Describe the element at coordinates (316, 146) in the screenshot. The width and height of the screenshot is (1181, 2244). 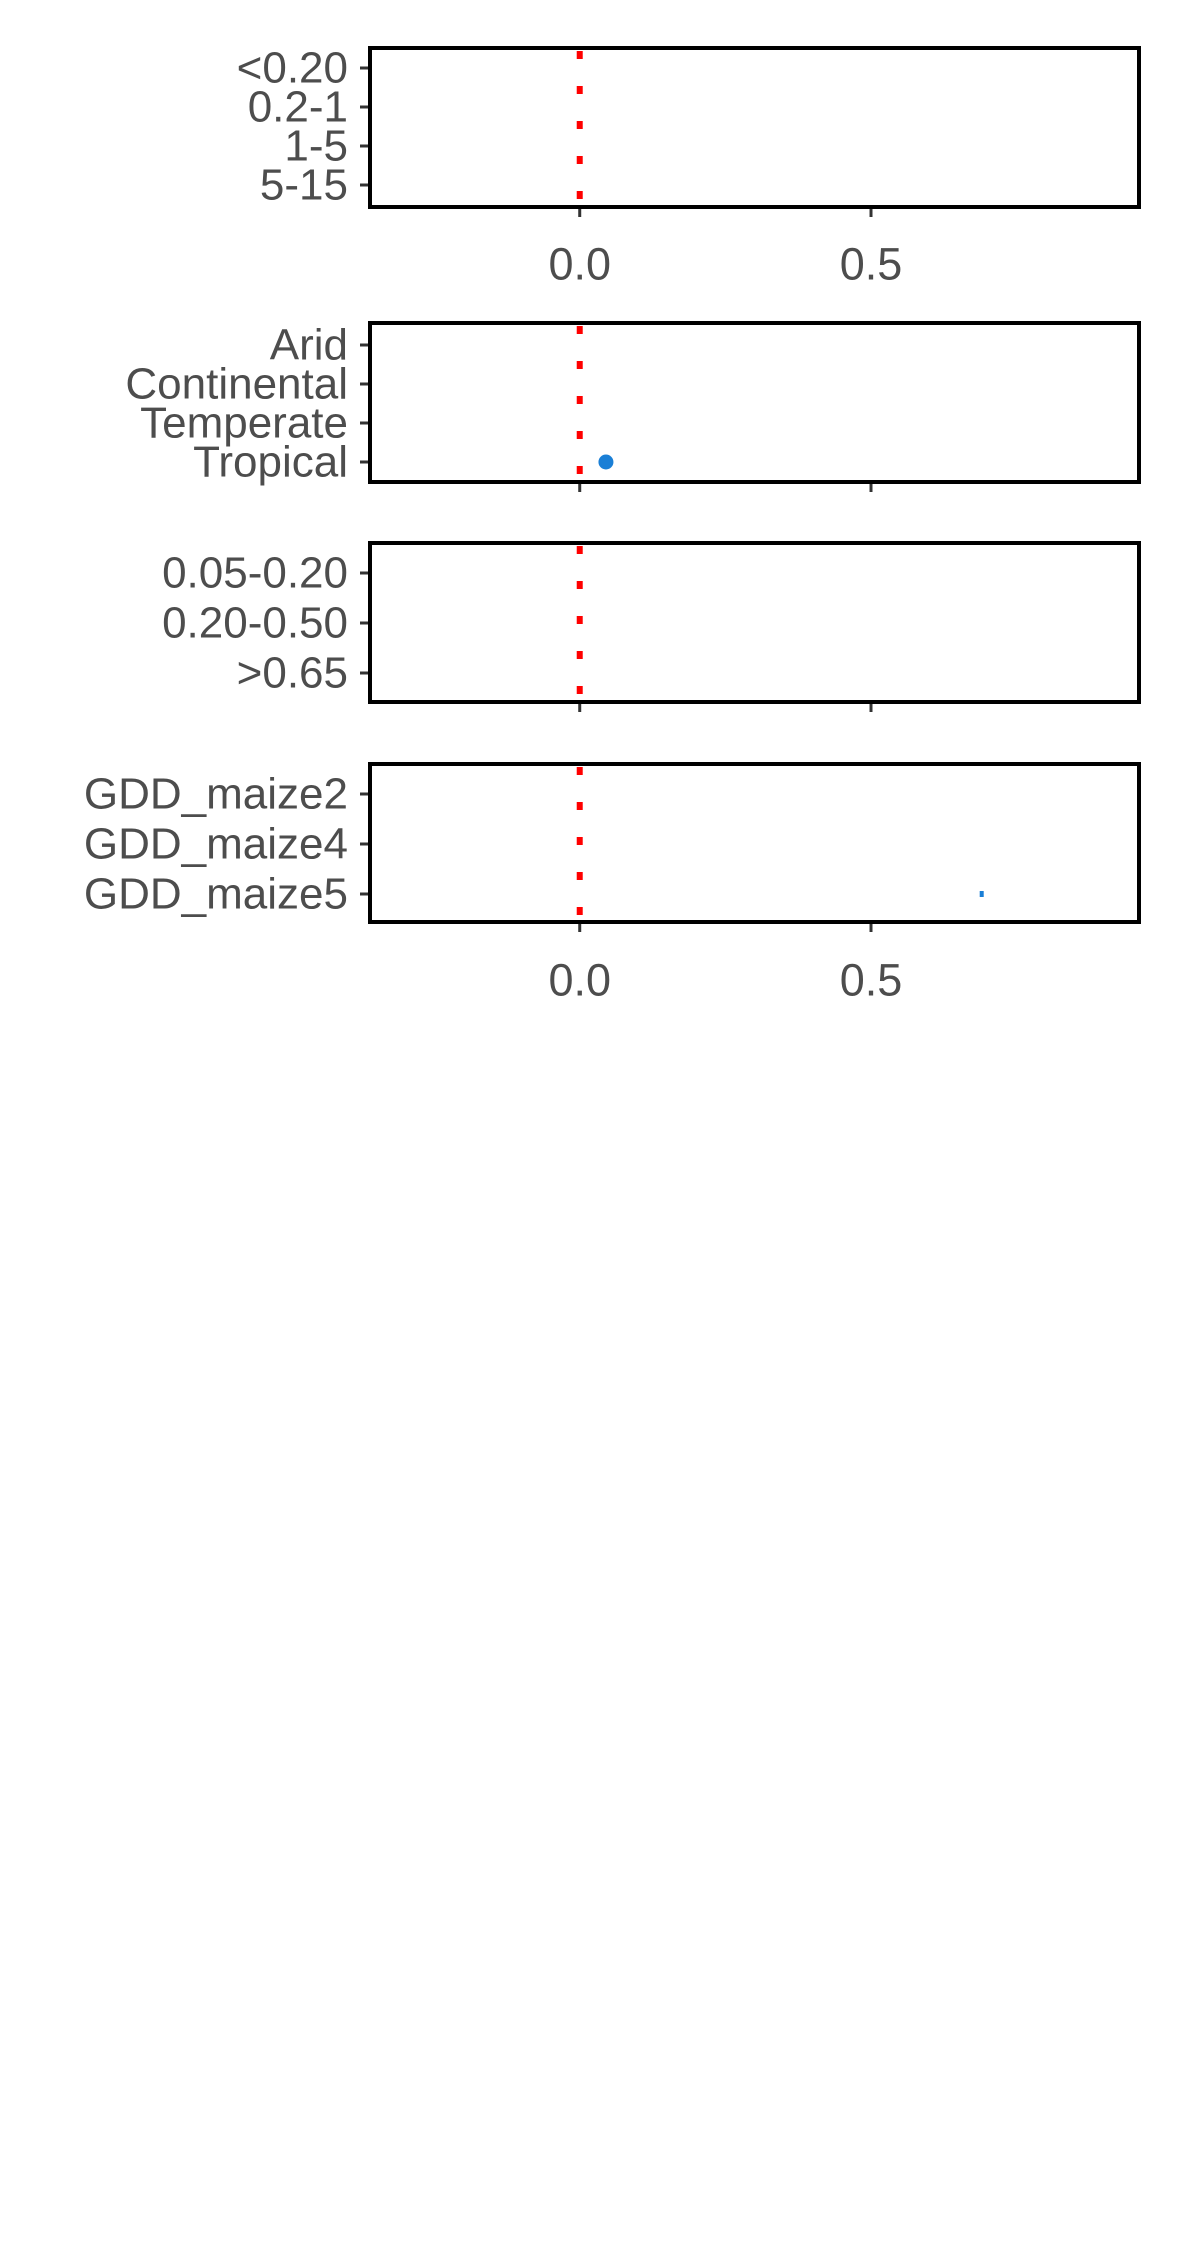
I see `y-tick-label: 1-5` at that location.